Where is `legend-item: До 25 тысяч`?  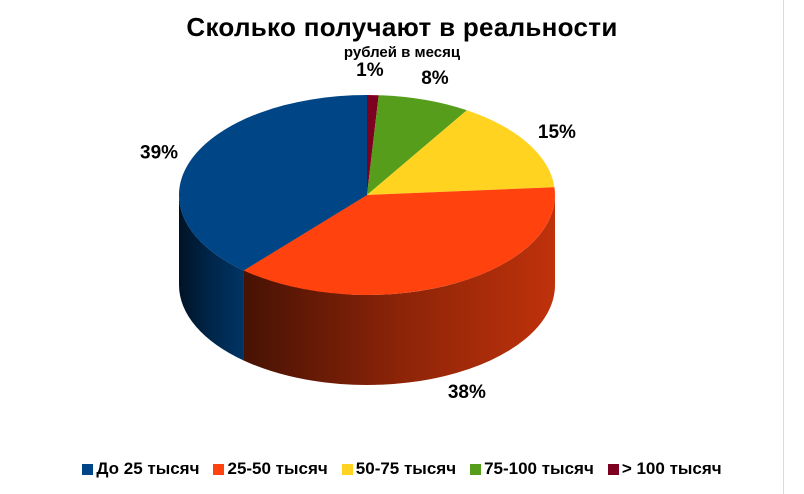 legend-item: До 25 тысяч is located at coordinates (140, 469).